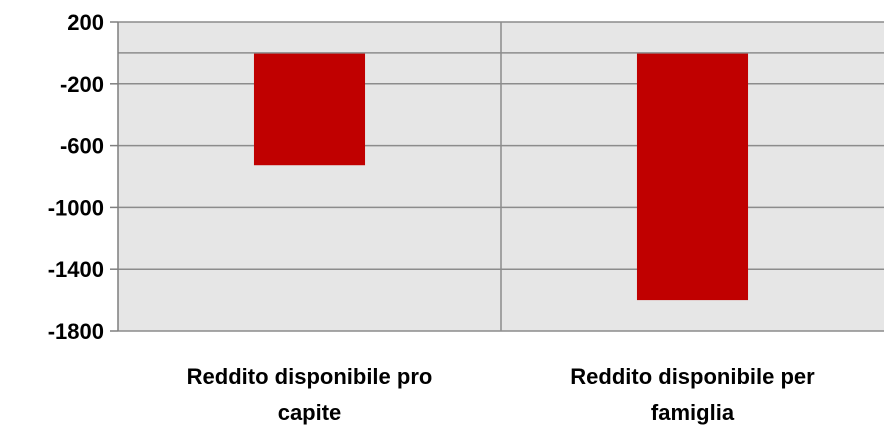 This screenshot has width=886, height=427. I want to click on category-label-line: famiglia, so click(693, 412).